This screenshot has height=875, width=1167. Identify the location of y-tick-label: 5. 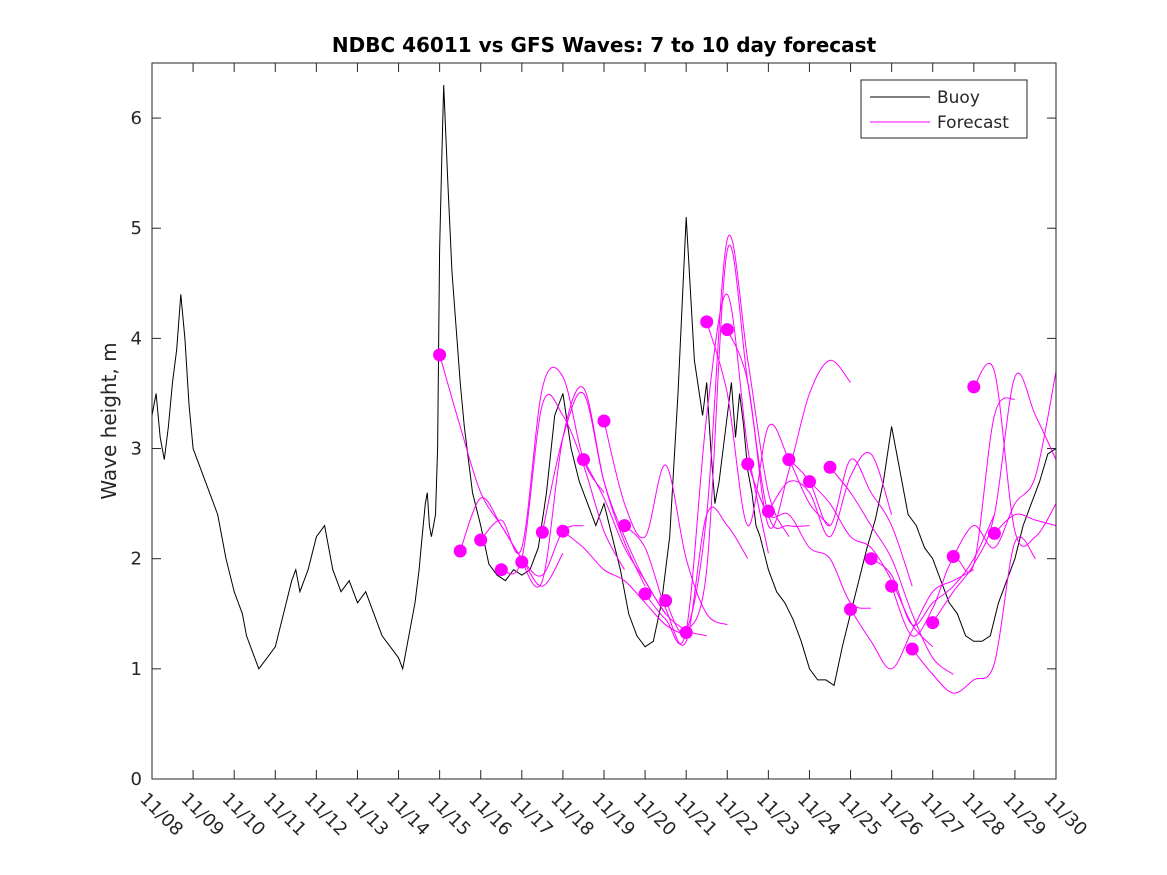
(136, 228).